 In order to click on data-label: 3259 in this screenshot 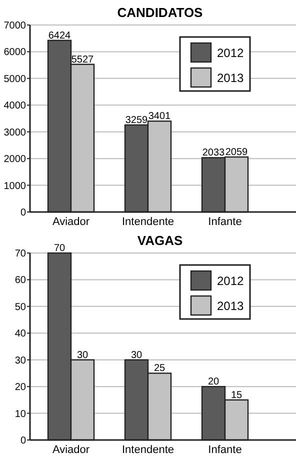, I will do `click(136, 120)`.